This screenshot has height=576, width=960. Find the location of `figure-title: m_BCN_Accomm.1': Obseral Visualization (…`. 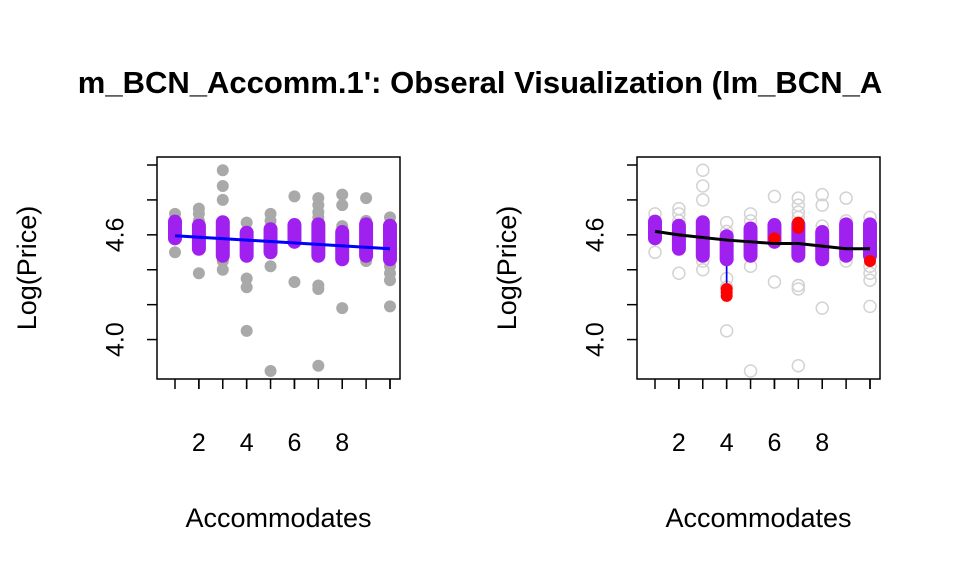

figure-title: m_BCN_Accomm.1': Obseral Visualization (… is located at coordinates (480, 82).